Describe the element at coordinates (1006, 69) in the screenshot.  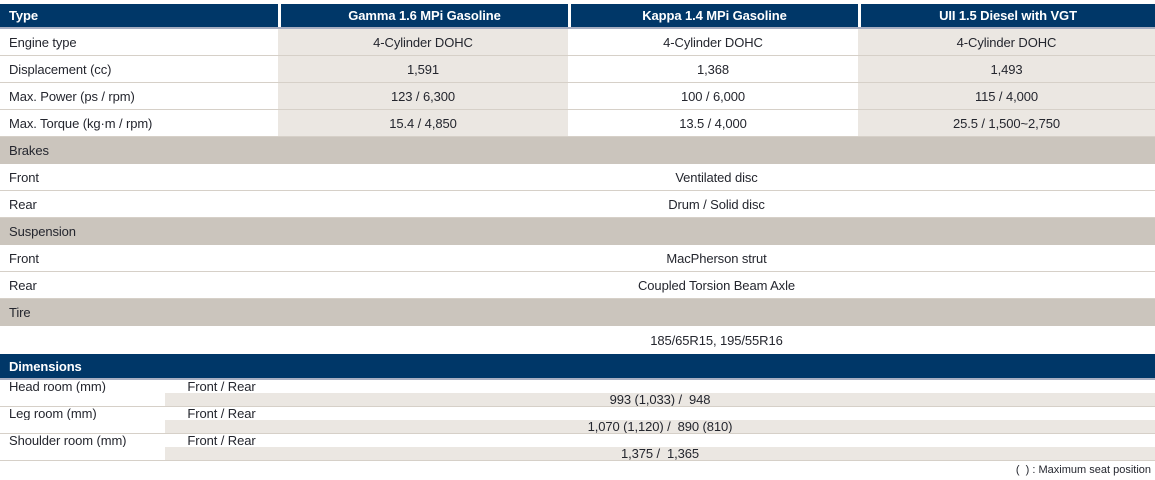
I see `spec-value: 1,493` at that location.